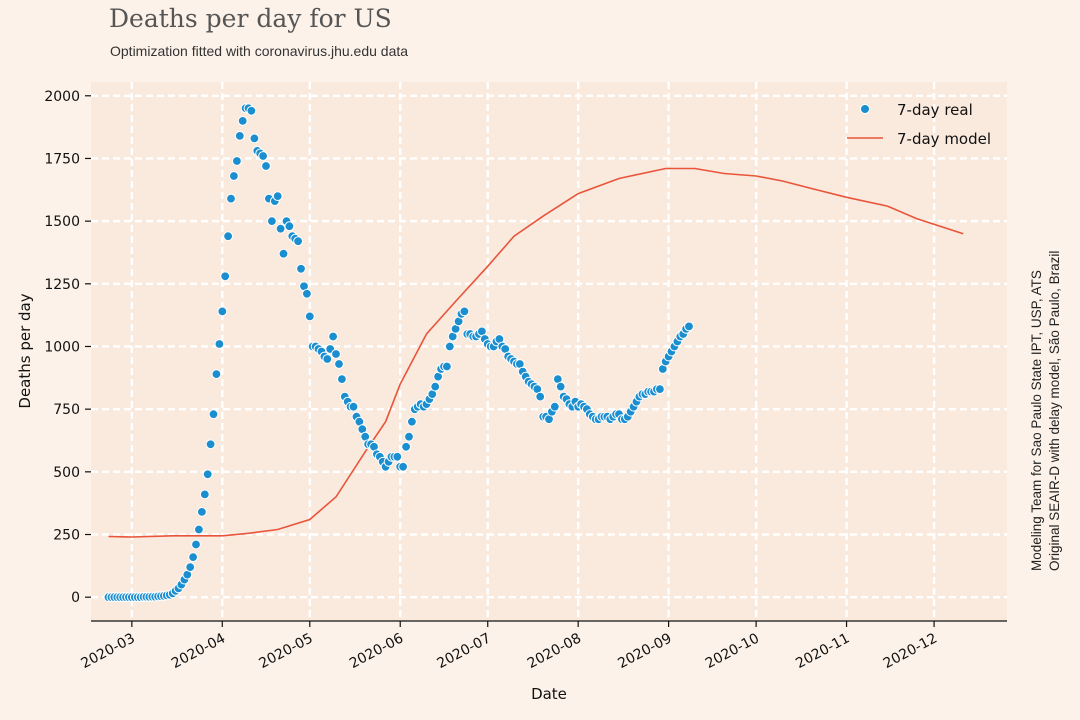  What do you see at coordinates (732, 651) in the screenshot?
I see `x-tick-label: 2020-10` at bounding box center [732, 651].